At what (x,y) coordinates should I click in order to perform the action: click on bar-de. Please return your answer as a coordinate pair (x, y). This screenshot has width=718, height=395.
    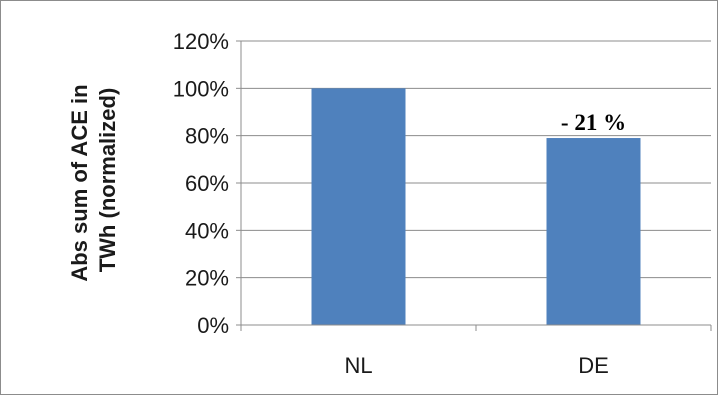
    Looking at the image, I should click on (593, 231).